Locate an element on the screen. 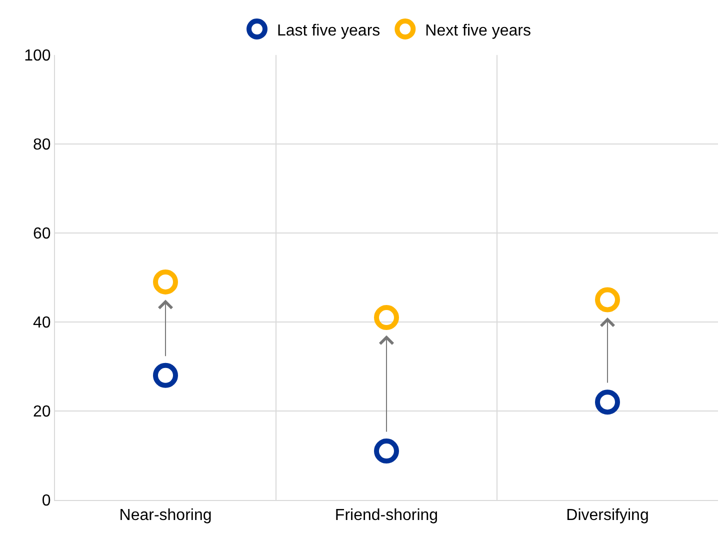 The width and height of the screenshot is (723, 545). x-tick-label: Diversifying is located at coordinates (607, 515).